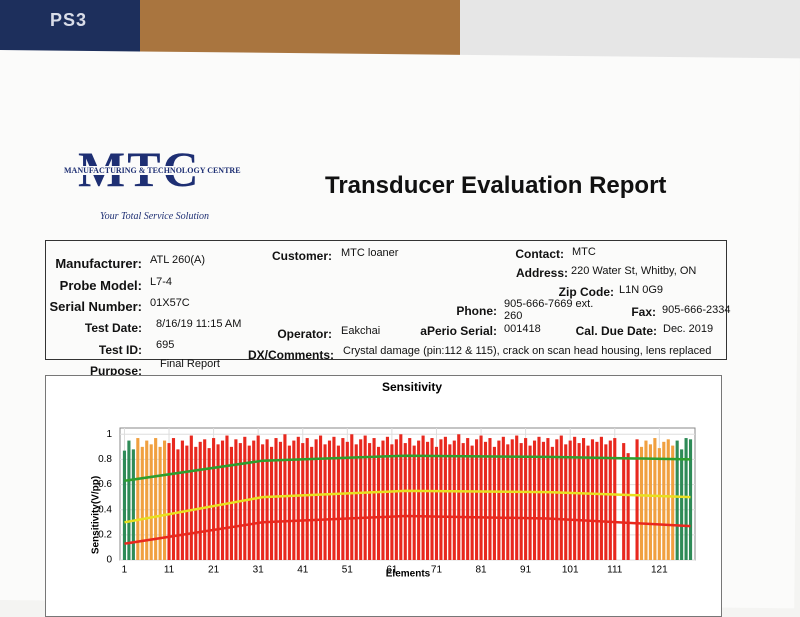  What do you see at coordinates (643, 312) in the screenshot?
I see `field-label: Fax:` at bounding box center [643, 312].